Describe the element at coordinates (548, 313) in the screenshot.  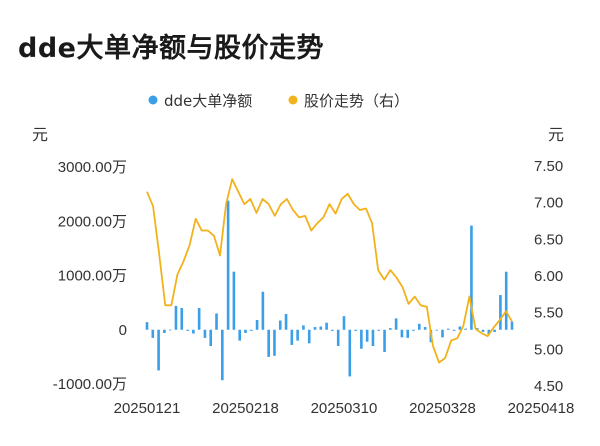
I see `right-tick-label: 5.50` at that location.